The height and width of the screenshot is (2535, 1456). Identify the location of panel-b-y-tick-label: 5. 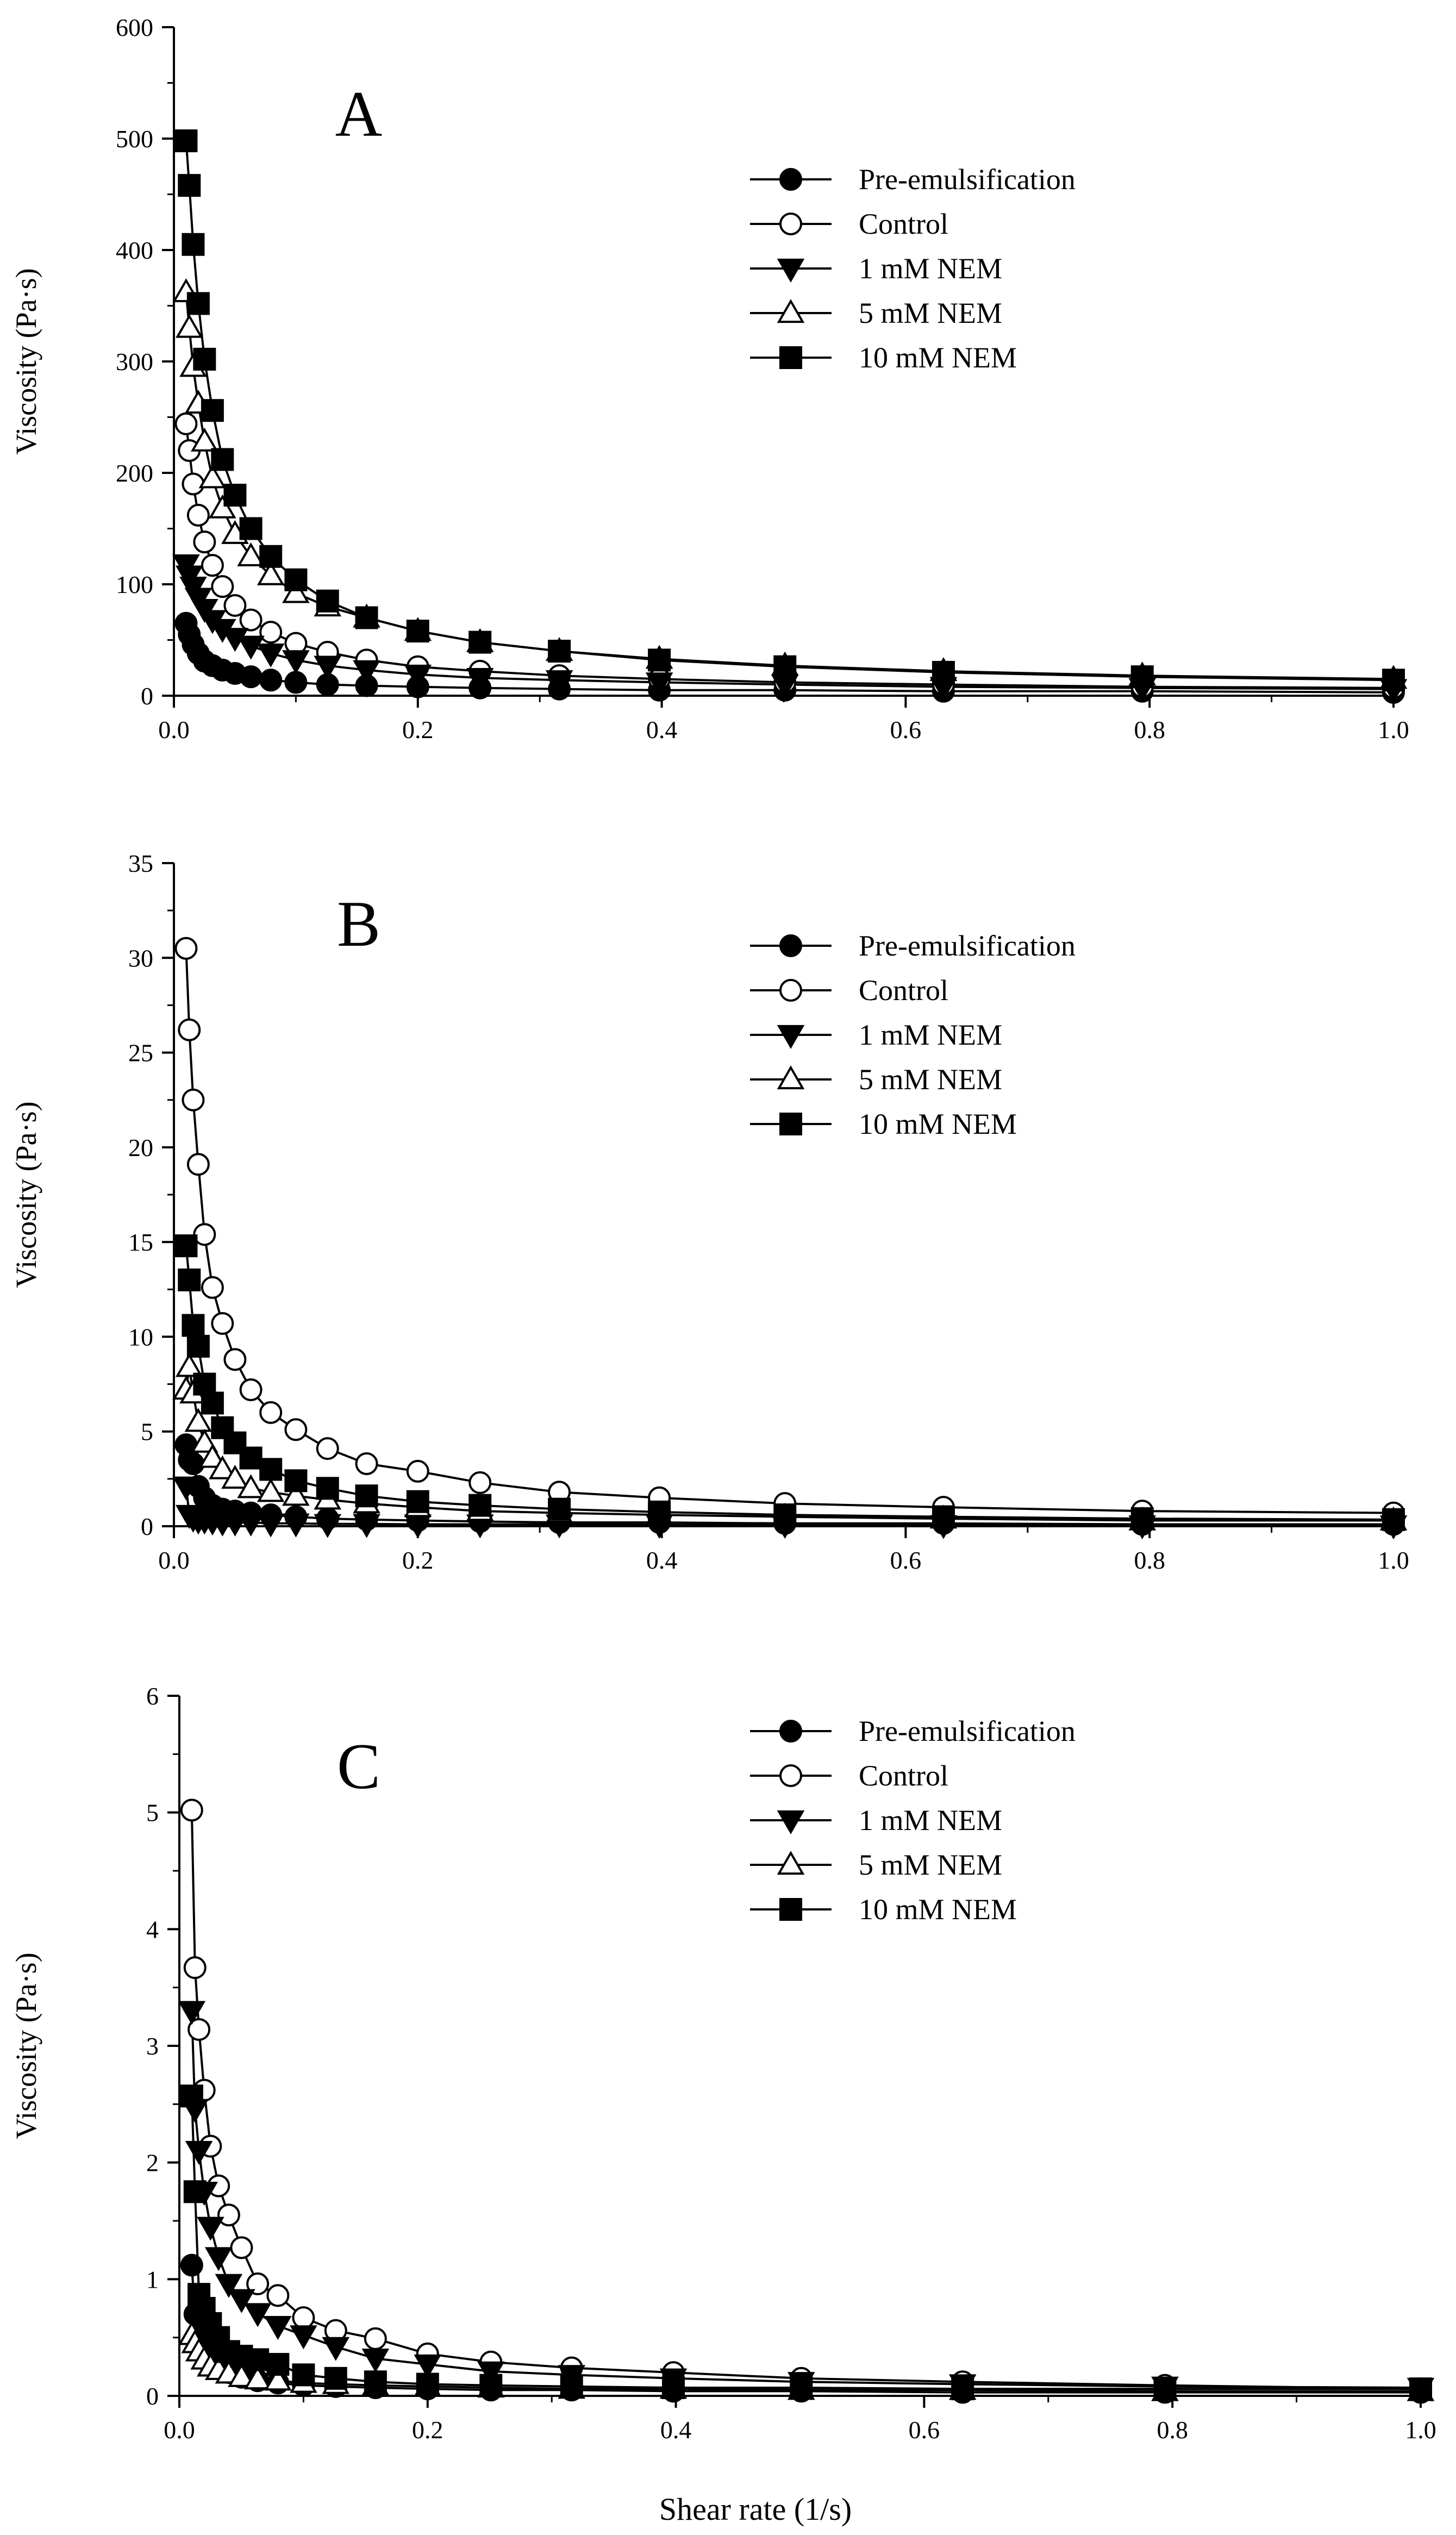
(147, 1432).